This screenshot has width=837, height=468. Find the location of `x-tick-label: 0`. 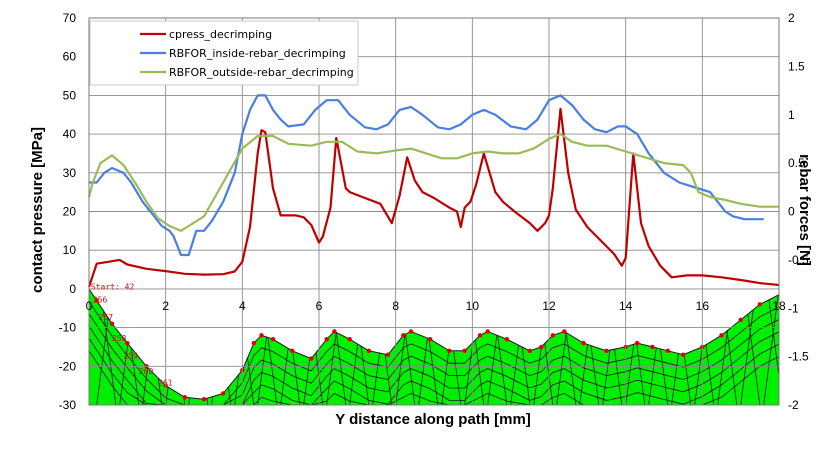

x-tick-label: 0 is located at coordinates (89, 306).